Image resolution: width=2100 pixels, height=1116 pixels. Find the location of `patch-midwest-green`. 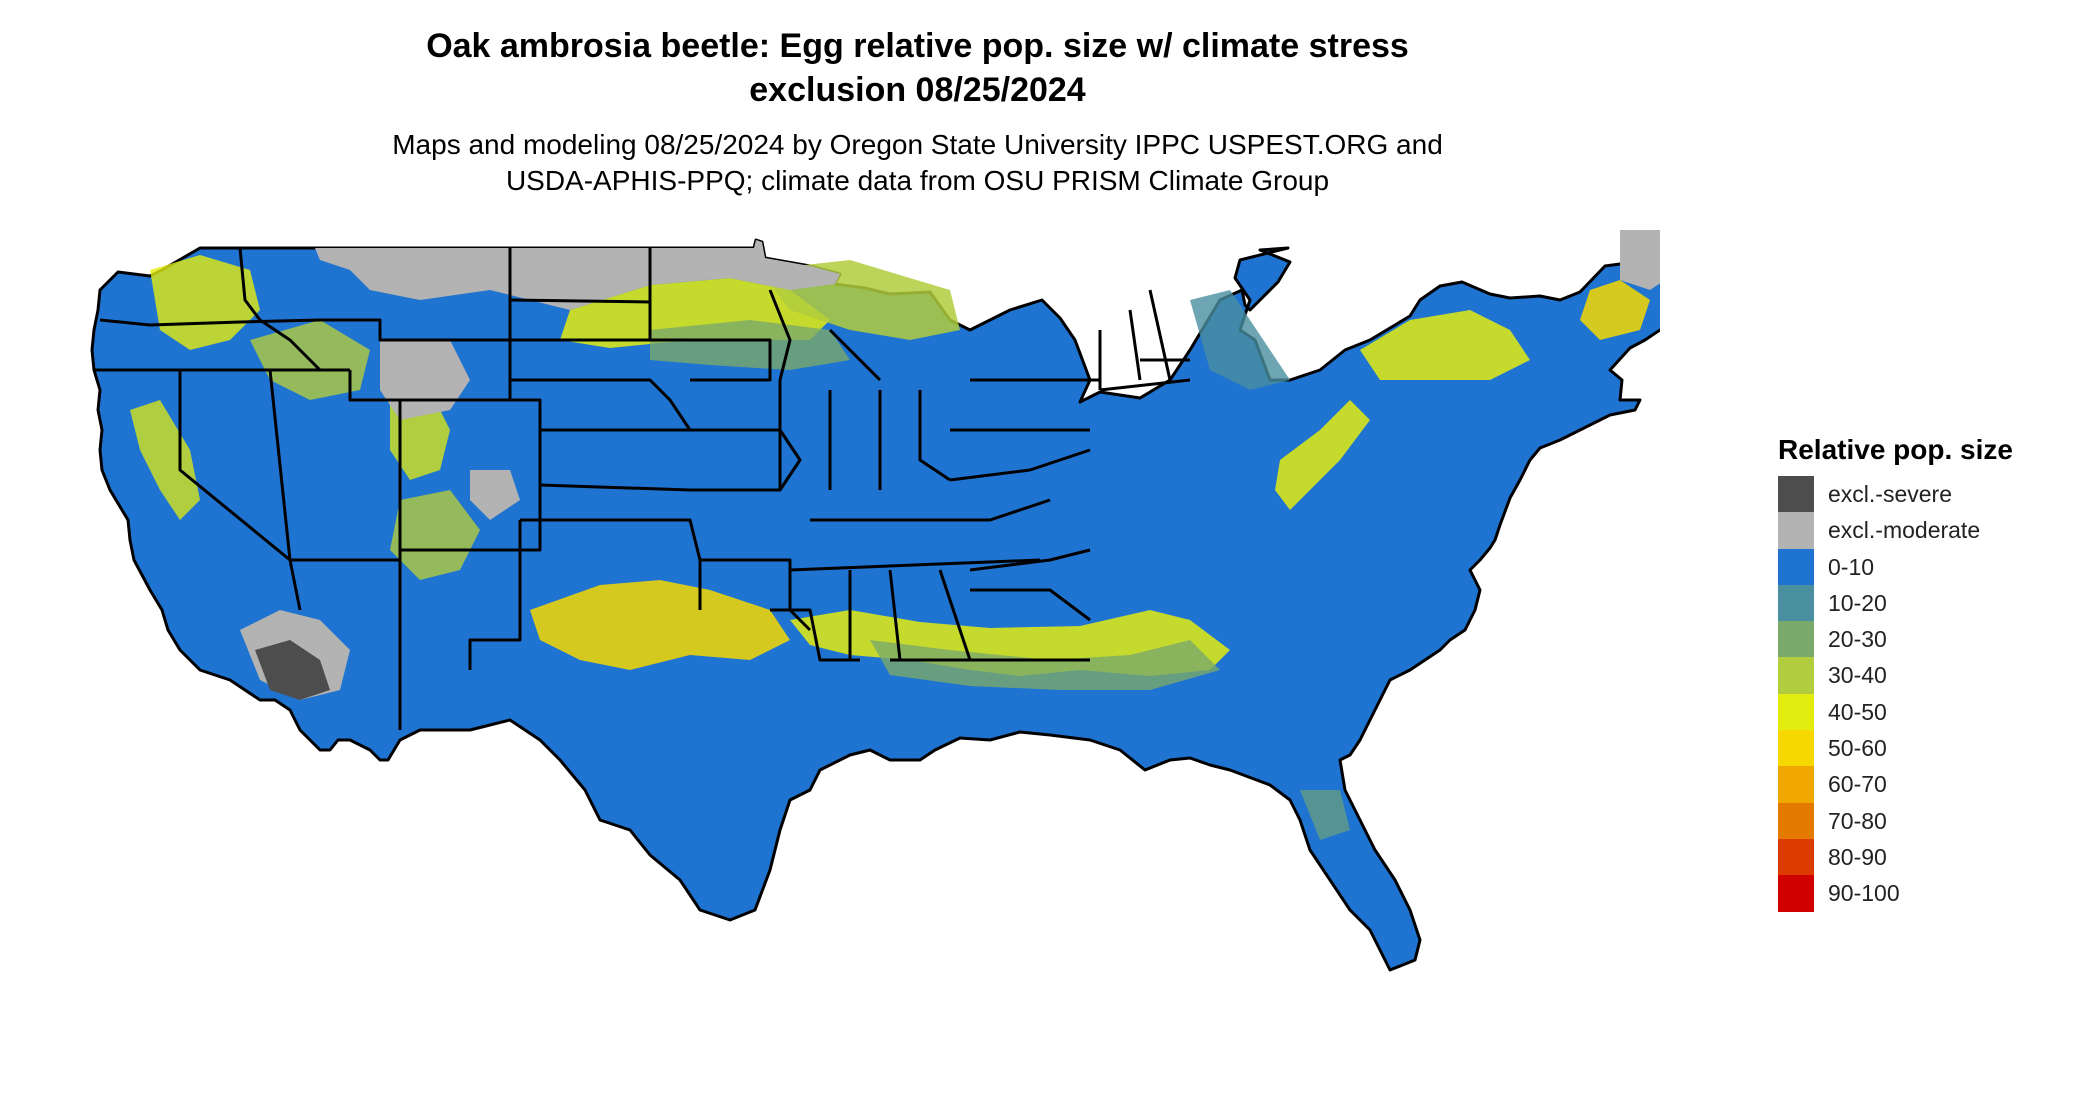

patch-midwest-green is located at coordinates (750, 345).